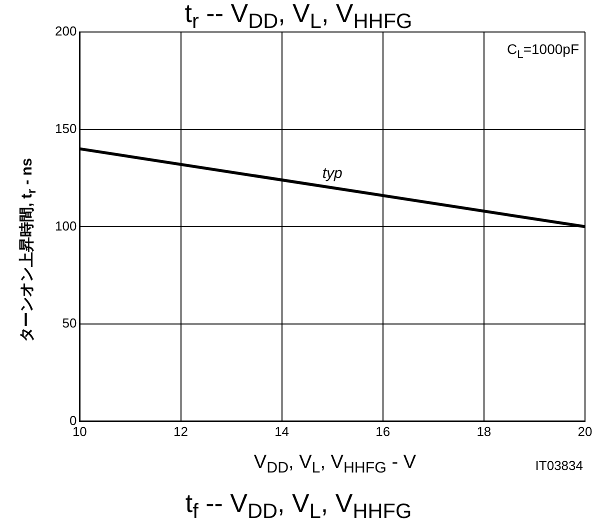 This screenshot has width=597, height=523. What do you see at coordinates (383, 431) in the screenshot?
I see `x-tick-label: 16` at bounding box center [383, 431].